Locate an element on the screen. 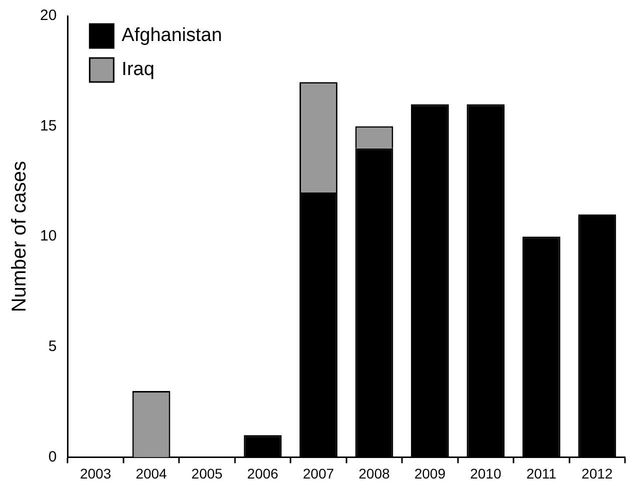 The image size is (633, 490). x-tick-label: 2007 is located at coordinates (318, 473).